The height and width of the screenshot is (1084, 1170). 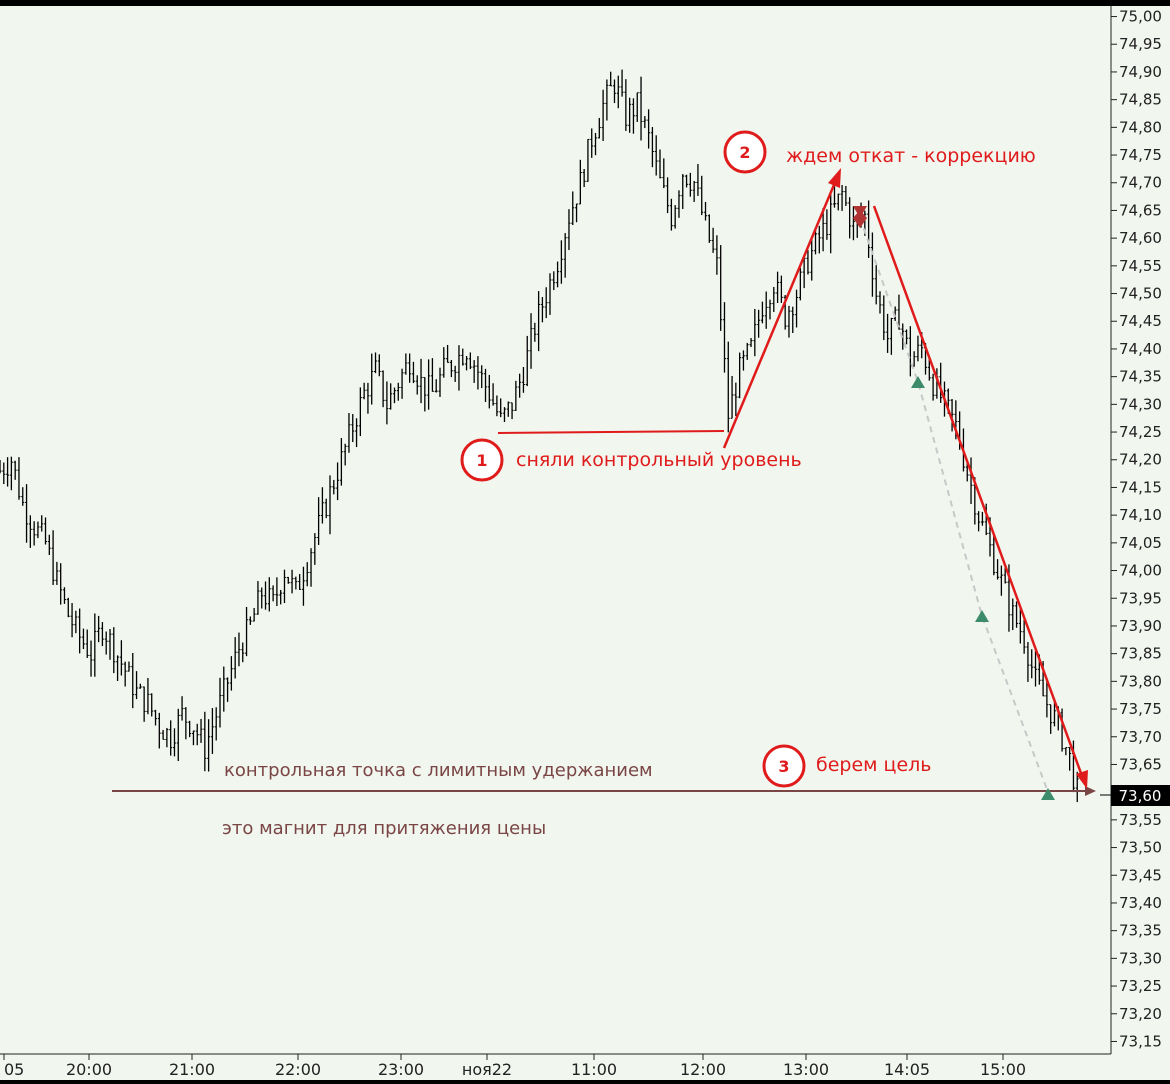 What do you see at coordinates (384, 828) in the screenshot?
I see `level-caption-2: это магнит для притяжения цены` at bounding box center [384, 828].